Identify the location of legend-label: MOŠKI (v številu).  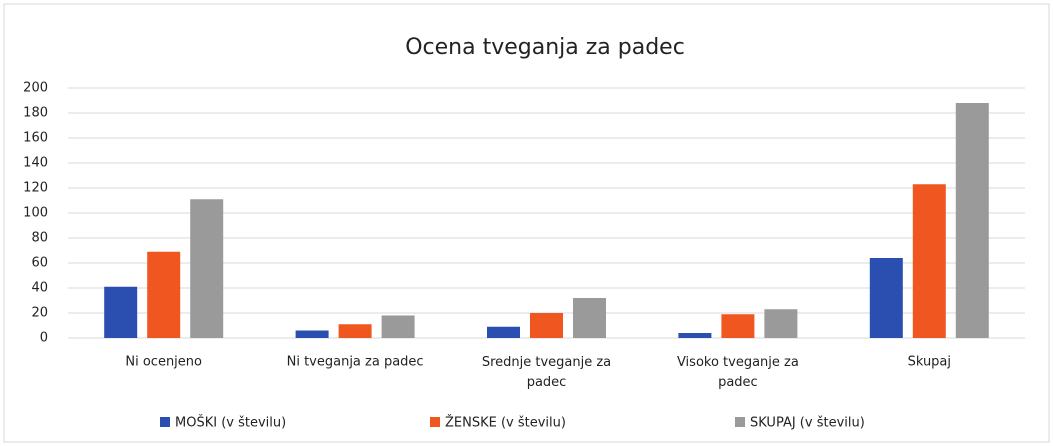
(230, 423).